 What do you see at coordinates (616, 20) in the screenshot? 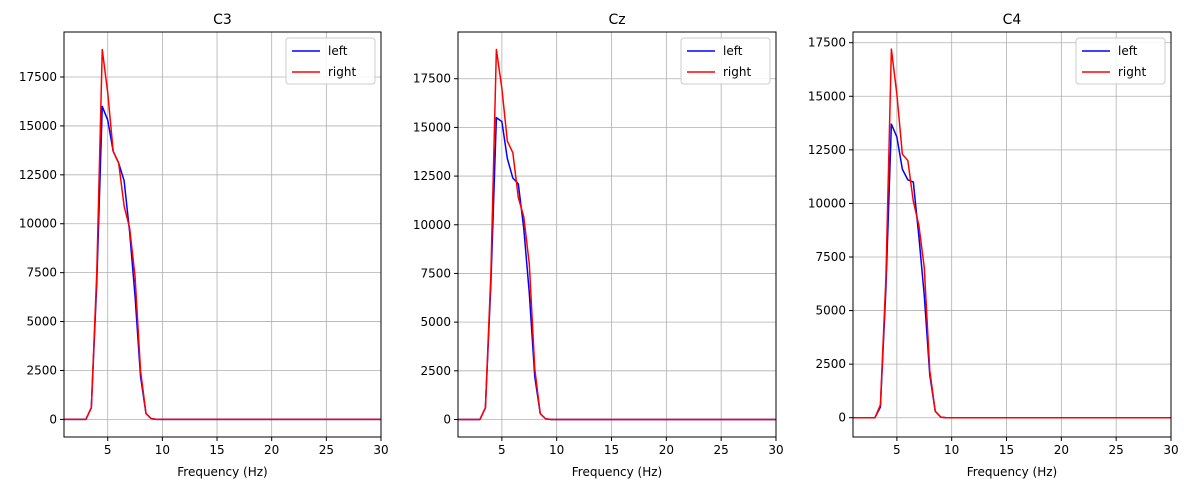
I see `chart-title: Cz` at bounding box center [616, 20].